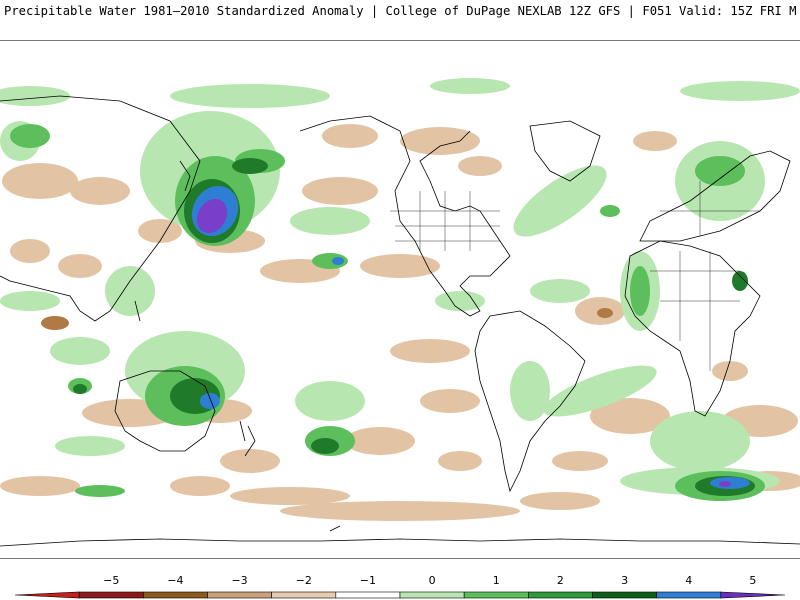 The width and height of the screenshot is (800, 600). Describe the element at coordinates (575, 276) in the screenshot. I see `political-borders` at that location.